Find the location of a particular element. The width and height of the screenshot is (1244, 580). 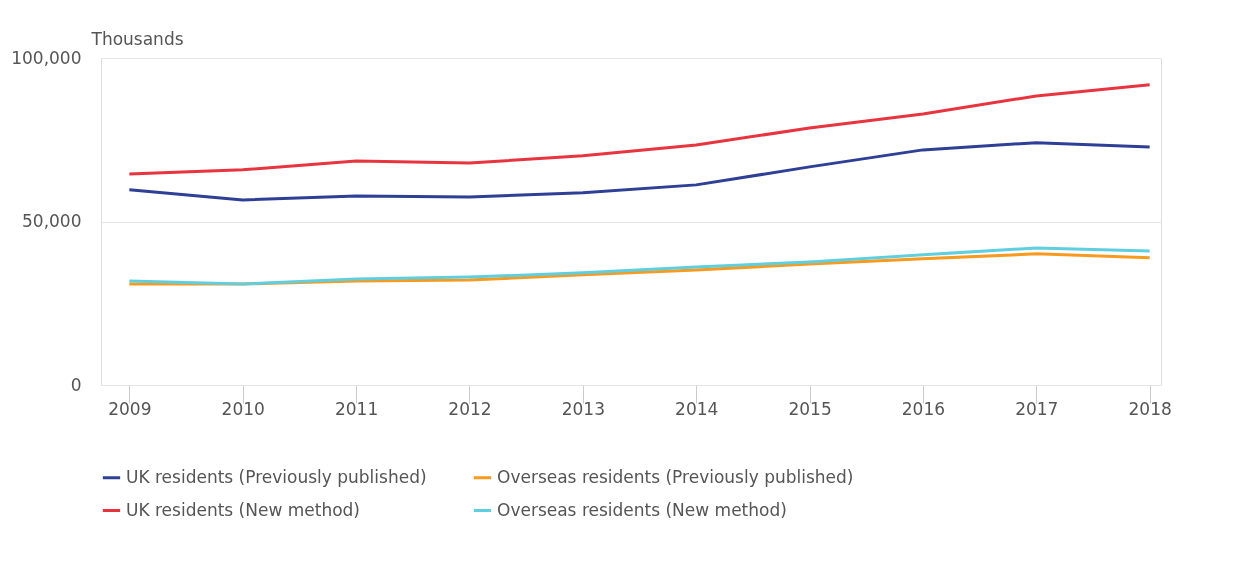

y-tick-label: 0 is located at coordinates (76, 384).